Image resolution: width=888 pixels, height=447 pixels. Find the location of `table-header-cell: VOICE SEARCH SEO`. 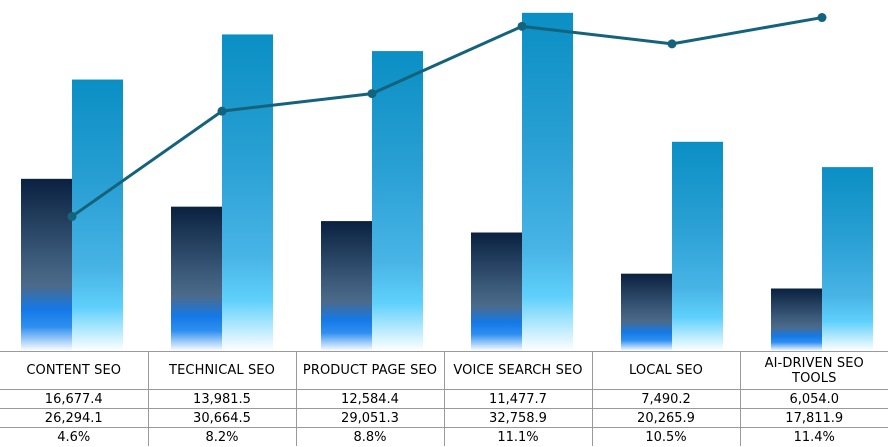

table-header-cell: VOICE SEARCH SEO is located at coordinates (518, 370).